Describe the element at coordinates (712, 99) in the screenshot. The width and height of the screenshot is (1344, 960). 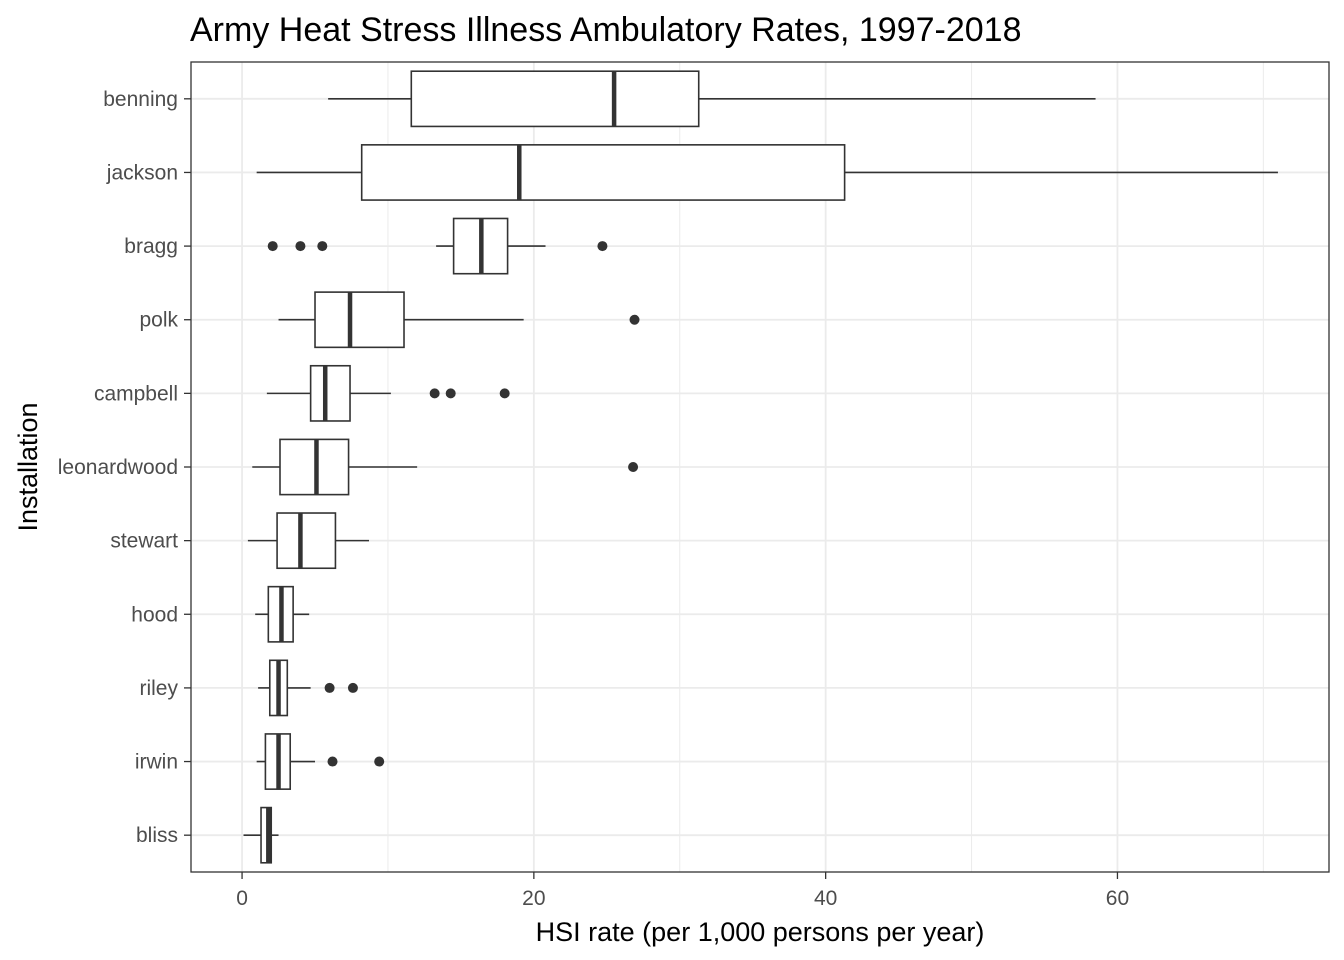
I see `box-benning` at that location.